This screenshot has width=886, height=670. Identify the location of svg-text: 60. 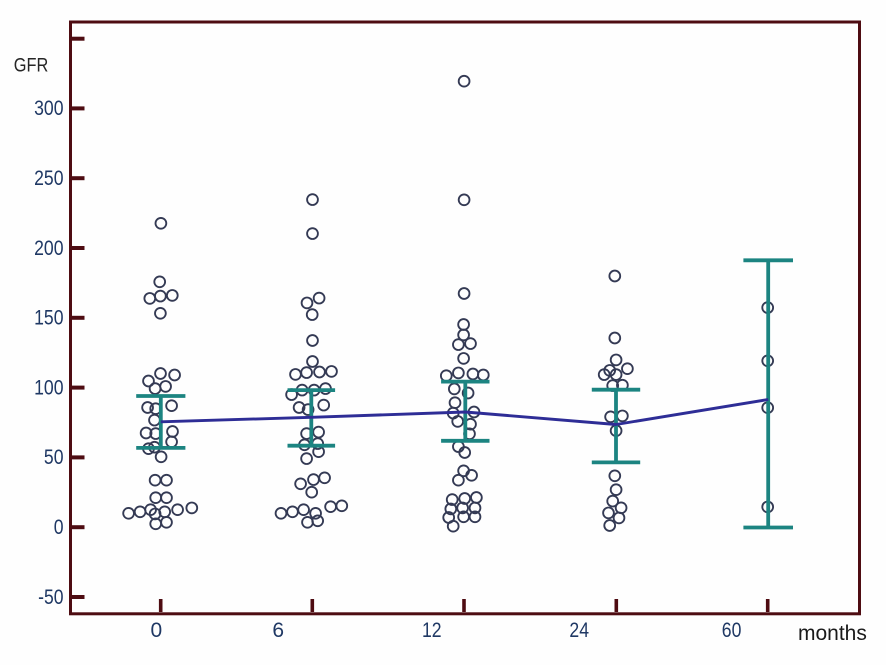
(732, 630).